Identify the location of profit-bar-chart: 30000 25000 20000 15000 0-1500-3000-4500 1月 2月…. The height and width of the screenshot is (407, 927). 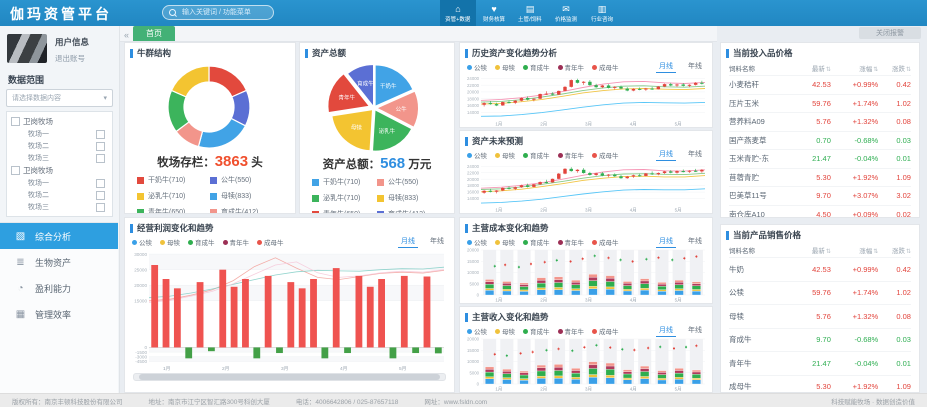
(286, 310).